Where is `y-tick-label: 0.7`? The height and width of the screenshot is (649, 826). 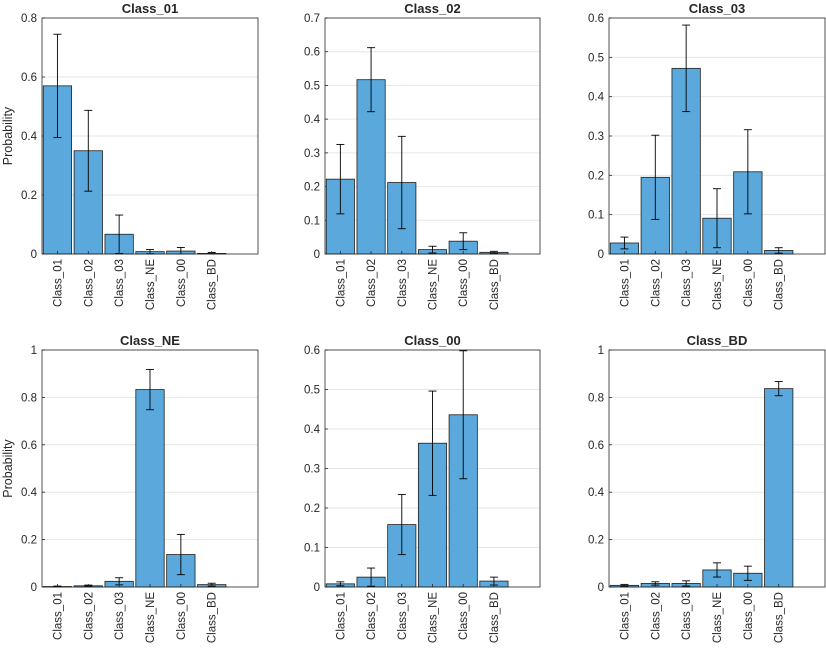
y-tick-label: 0.7 is located at coordinates (312, 19).